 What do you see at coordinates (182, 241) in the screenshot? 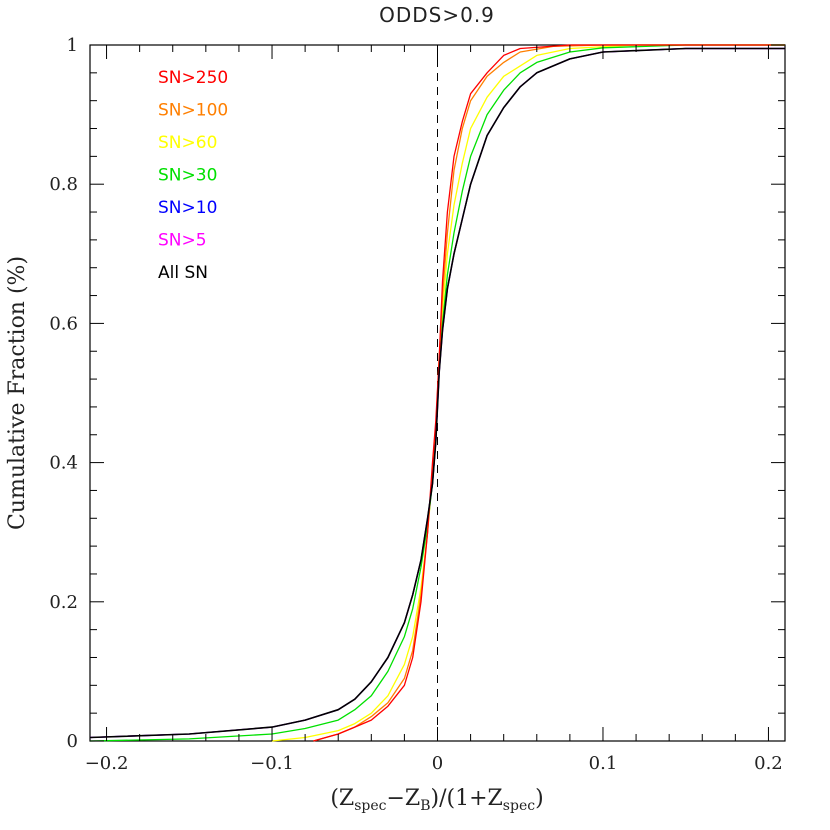
I see `legend-entry: SN>5` at bounding box center [182, 241].